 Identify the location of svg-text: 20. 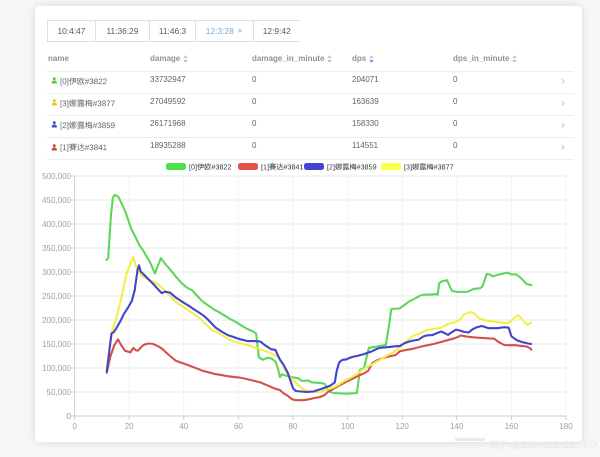
(129, 426).